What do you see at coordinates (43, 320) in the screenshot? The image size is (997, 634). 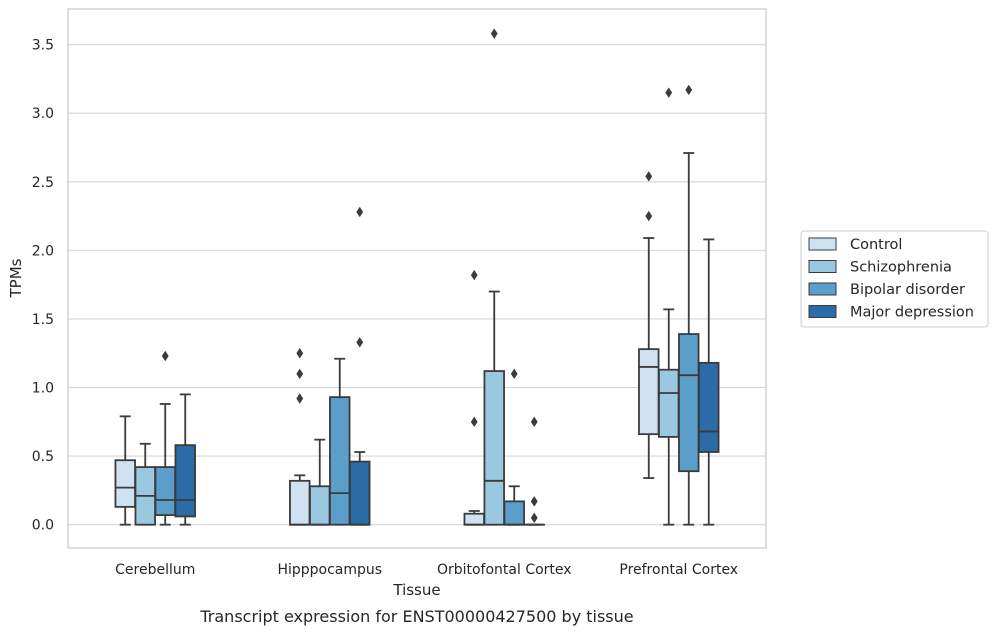 I see `y-tick-label: 1.5` at bounding box center [43, 320].